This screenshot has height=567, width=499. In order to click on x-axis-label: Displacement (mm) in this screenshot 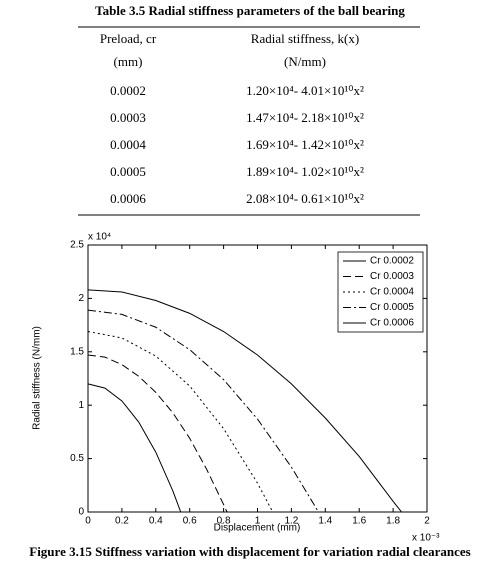, I will do `click(257, 528)`.